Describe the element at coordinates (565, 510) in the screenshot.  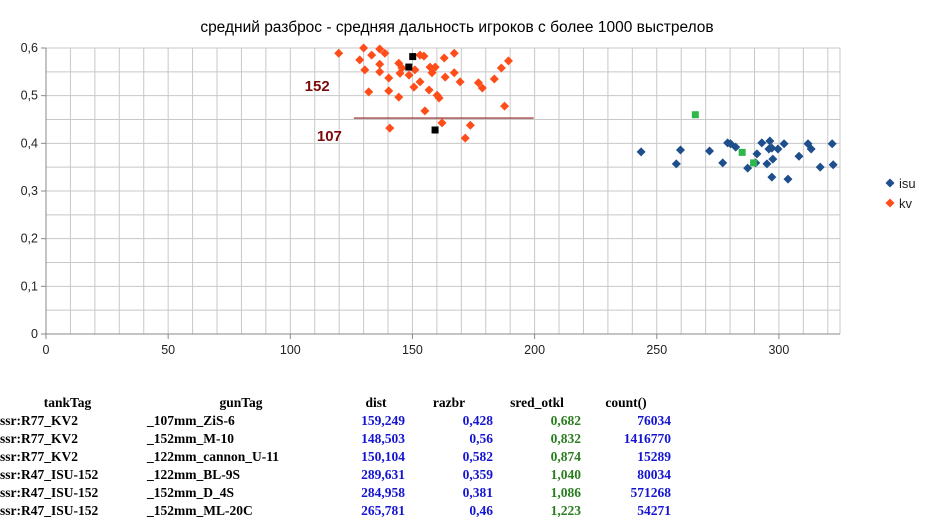
I see `table-cell: 1,223` at that location.